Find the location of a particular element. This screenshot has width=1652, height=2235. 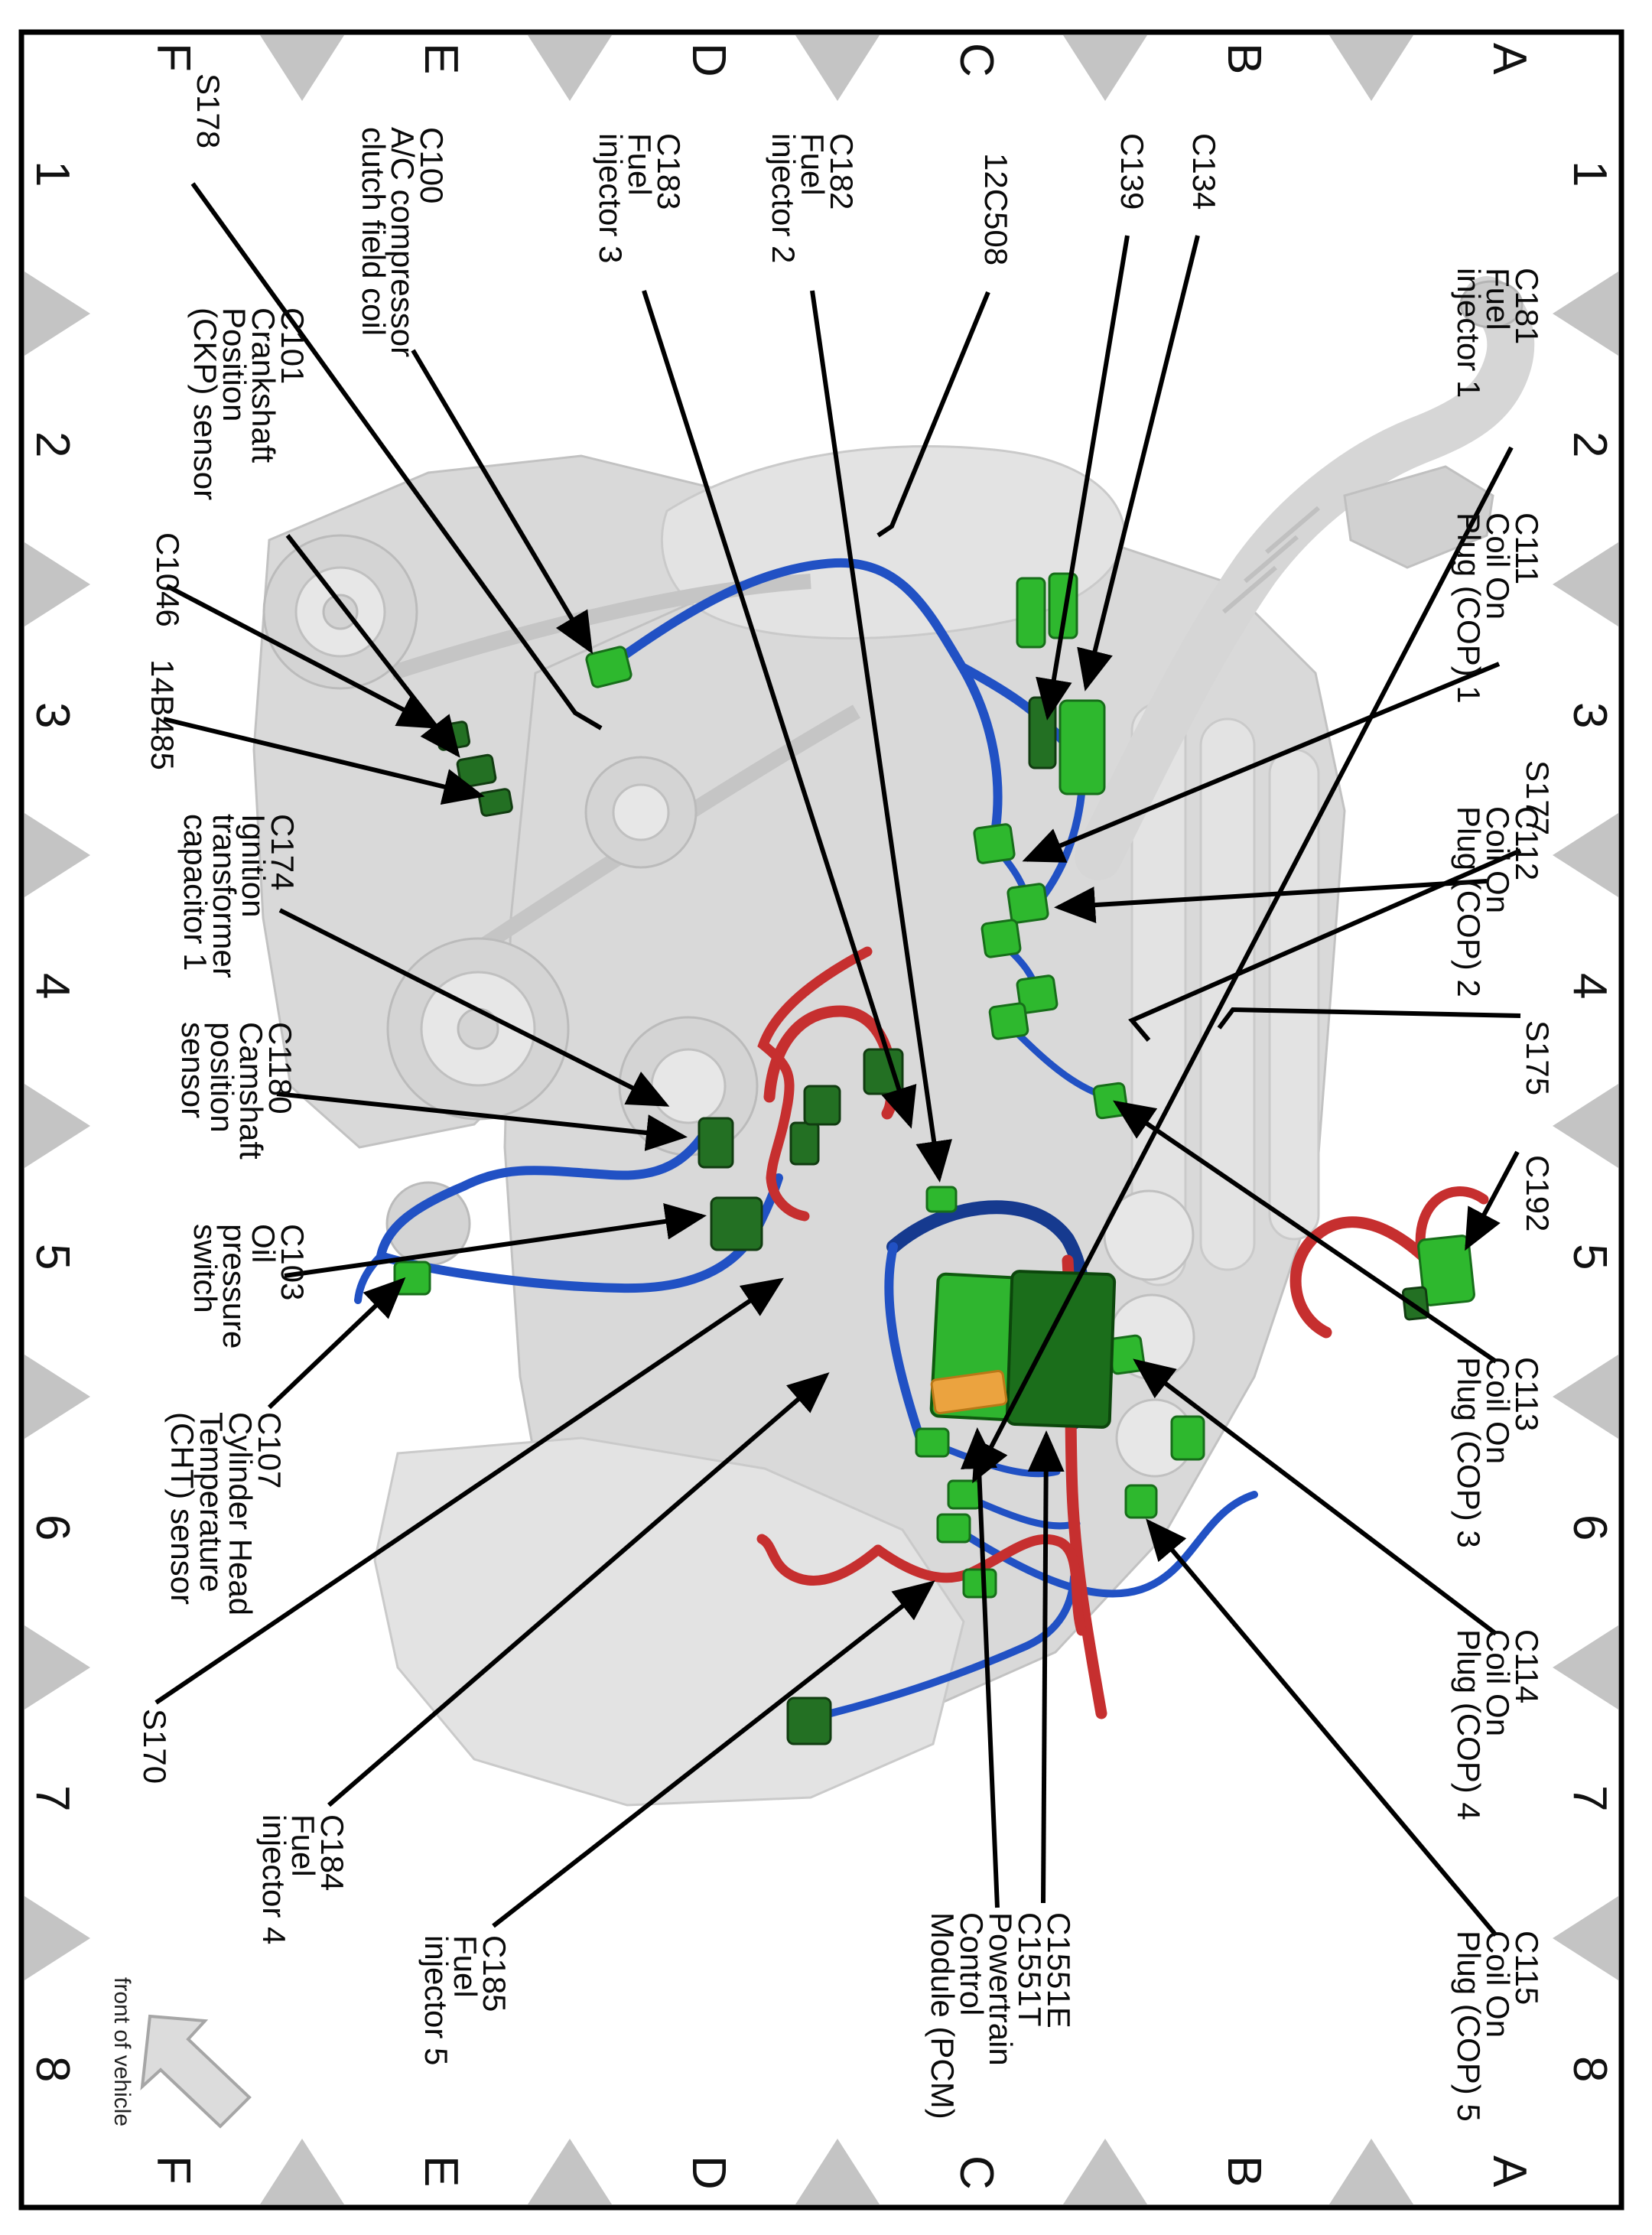

grid-letter-top: F is located at coordinates (174, 57).